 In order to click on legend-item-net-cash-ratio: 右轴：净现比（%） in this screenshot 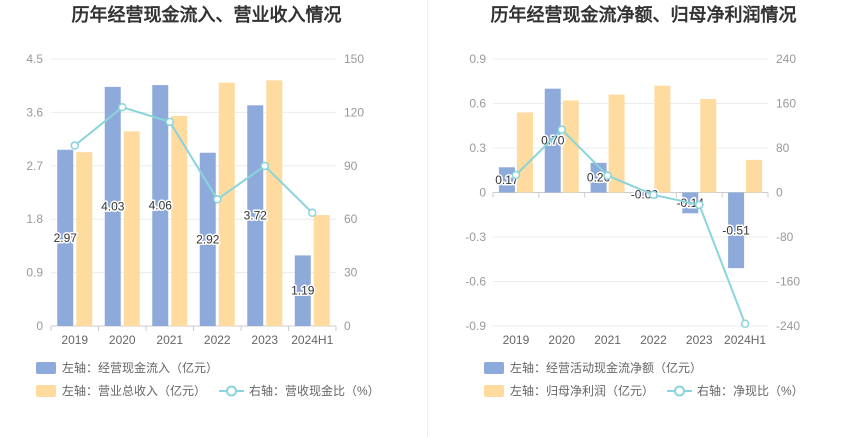, I will do `click(735, 391)`.